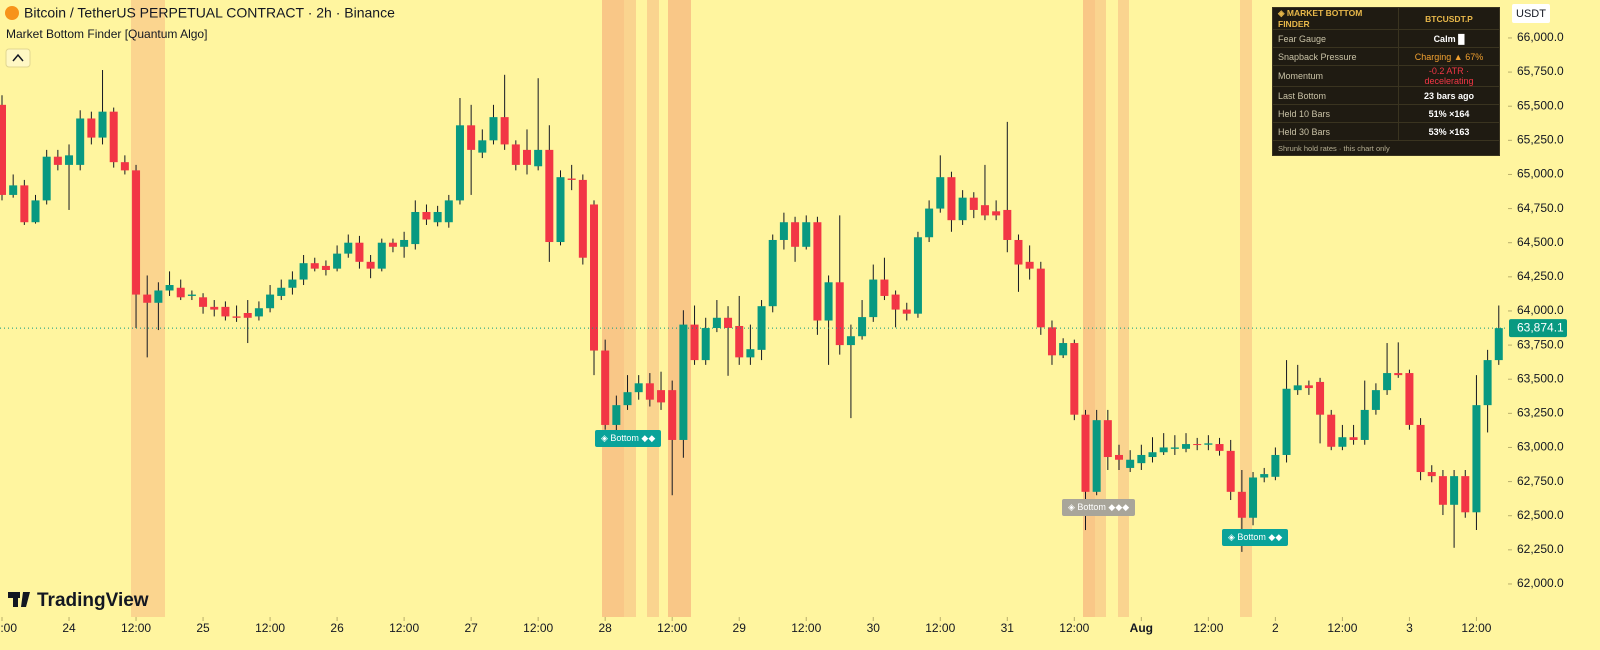  Describe the element at coordinates (1540, 174) in the screenshot. I see `y-tick-label: 65,000.0` at that location.